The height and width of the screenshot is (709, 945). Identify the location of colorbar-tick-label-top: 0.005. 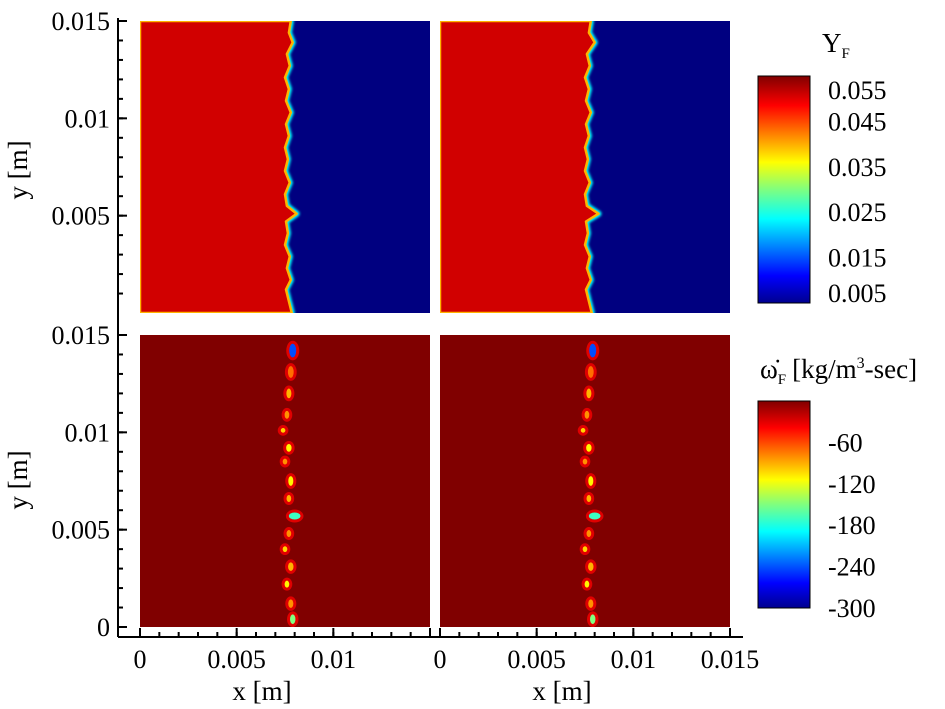
(857, 293).